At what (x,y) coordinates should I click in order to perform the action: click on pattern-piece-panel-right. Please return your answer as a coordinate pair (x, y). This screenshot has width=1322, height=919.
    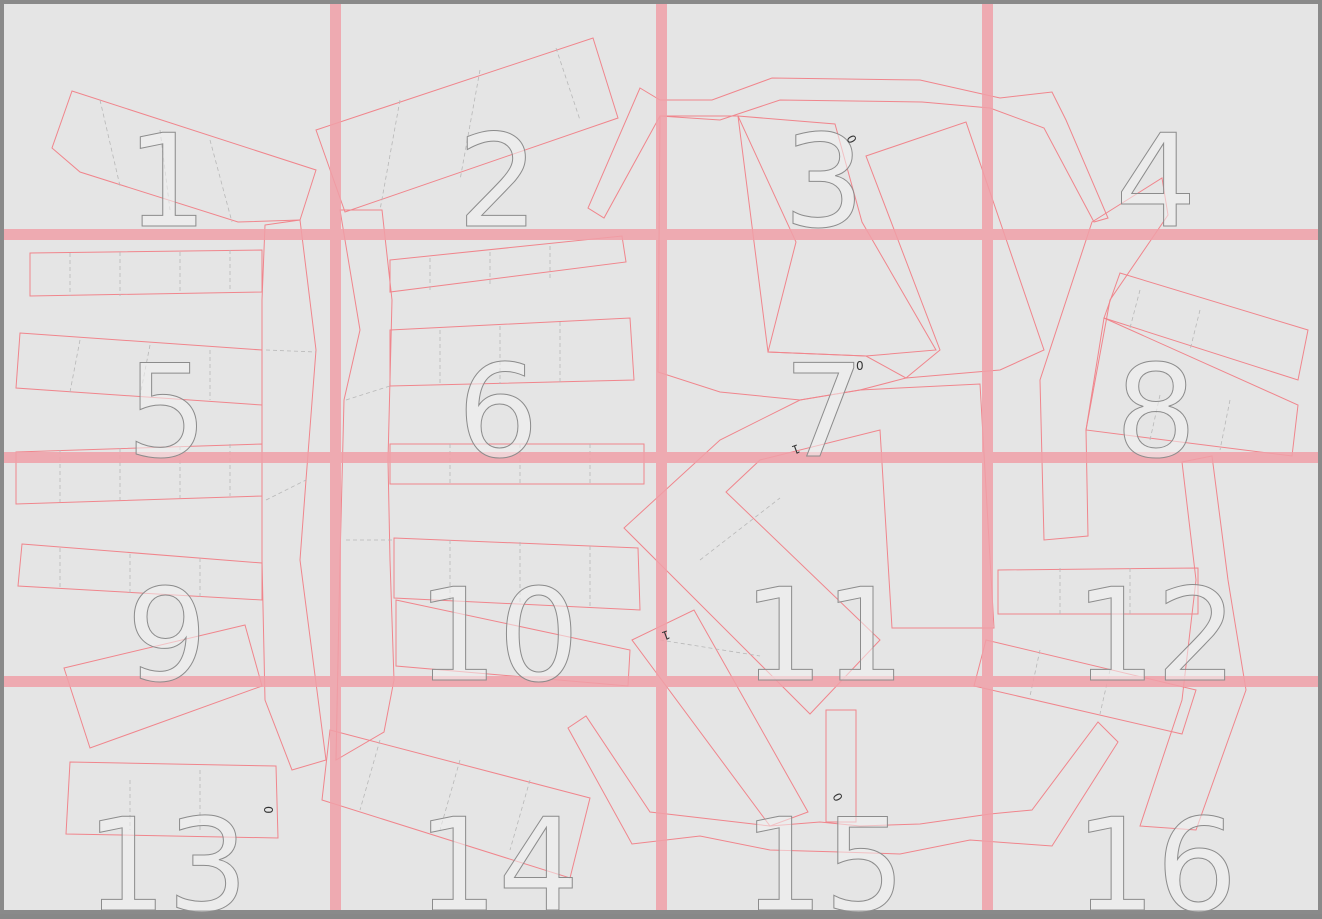
    Looking at the image, I should click on (955, 250).